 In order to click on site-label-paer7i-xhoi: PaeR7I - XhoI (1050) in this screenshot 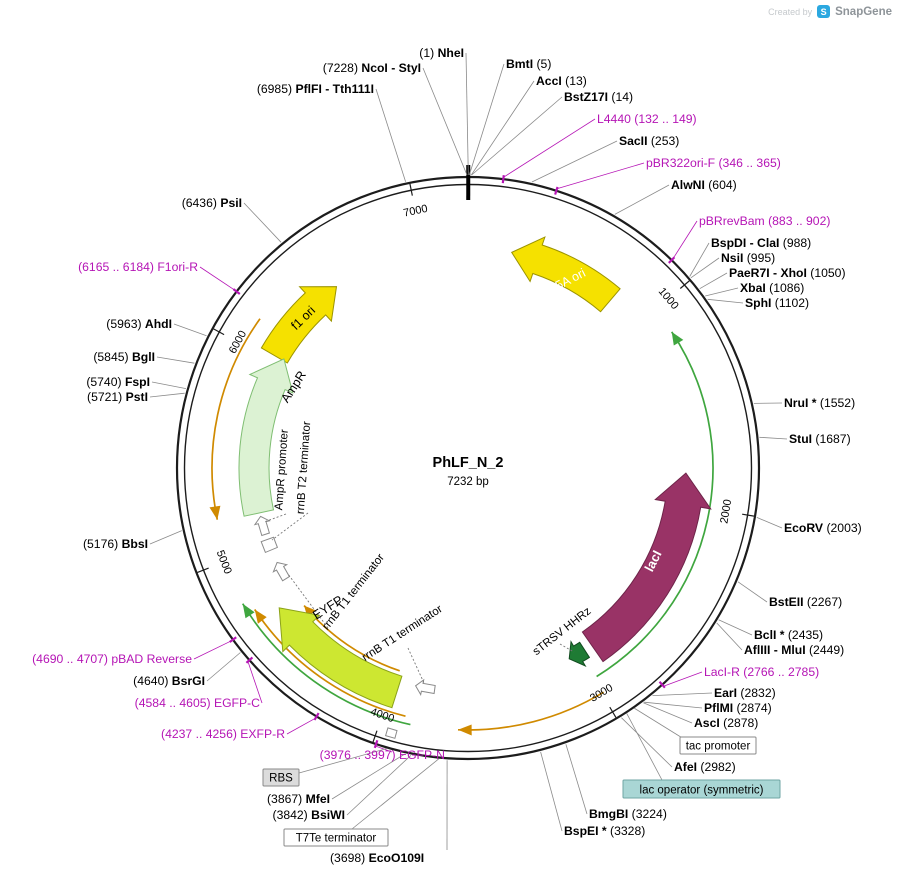, I will do `click(787, 273)`.